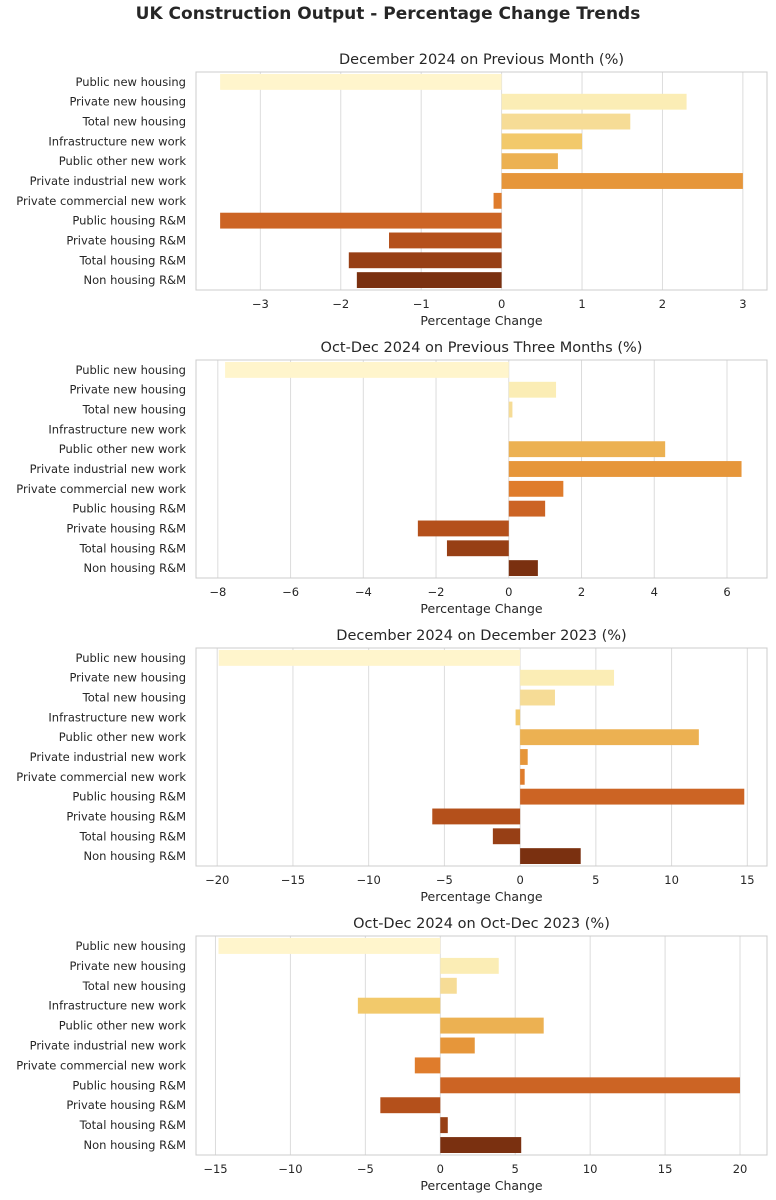 This screenshot has width=776, height=1200. I want to click on panel-4-category-label: Public housing R&M, so click(129, 1085).